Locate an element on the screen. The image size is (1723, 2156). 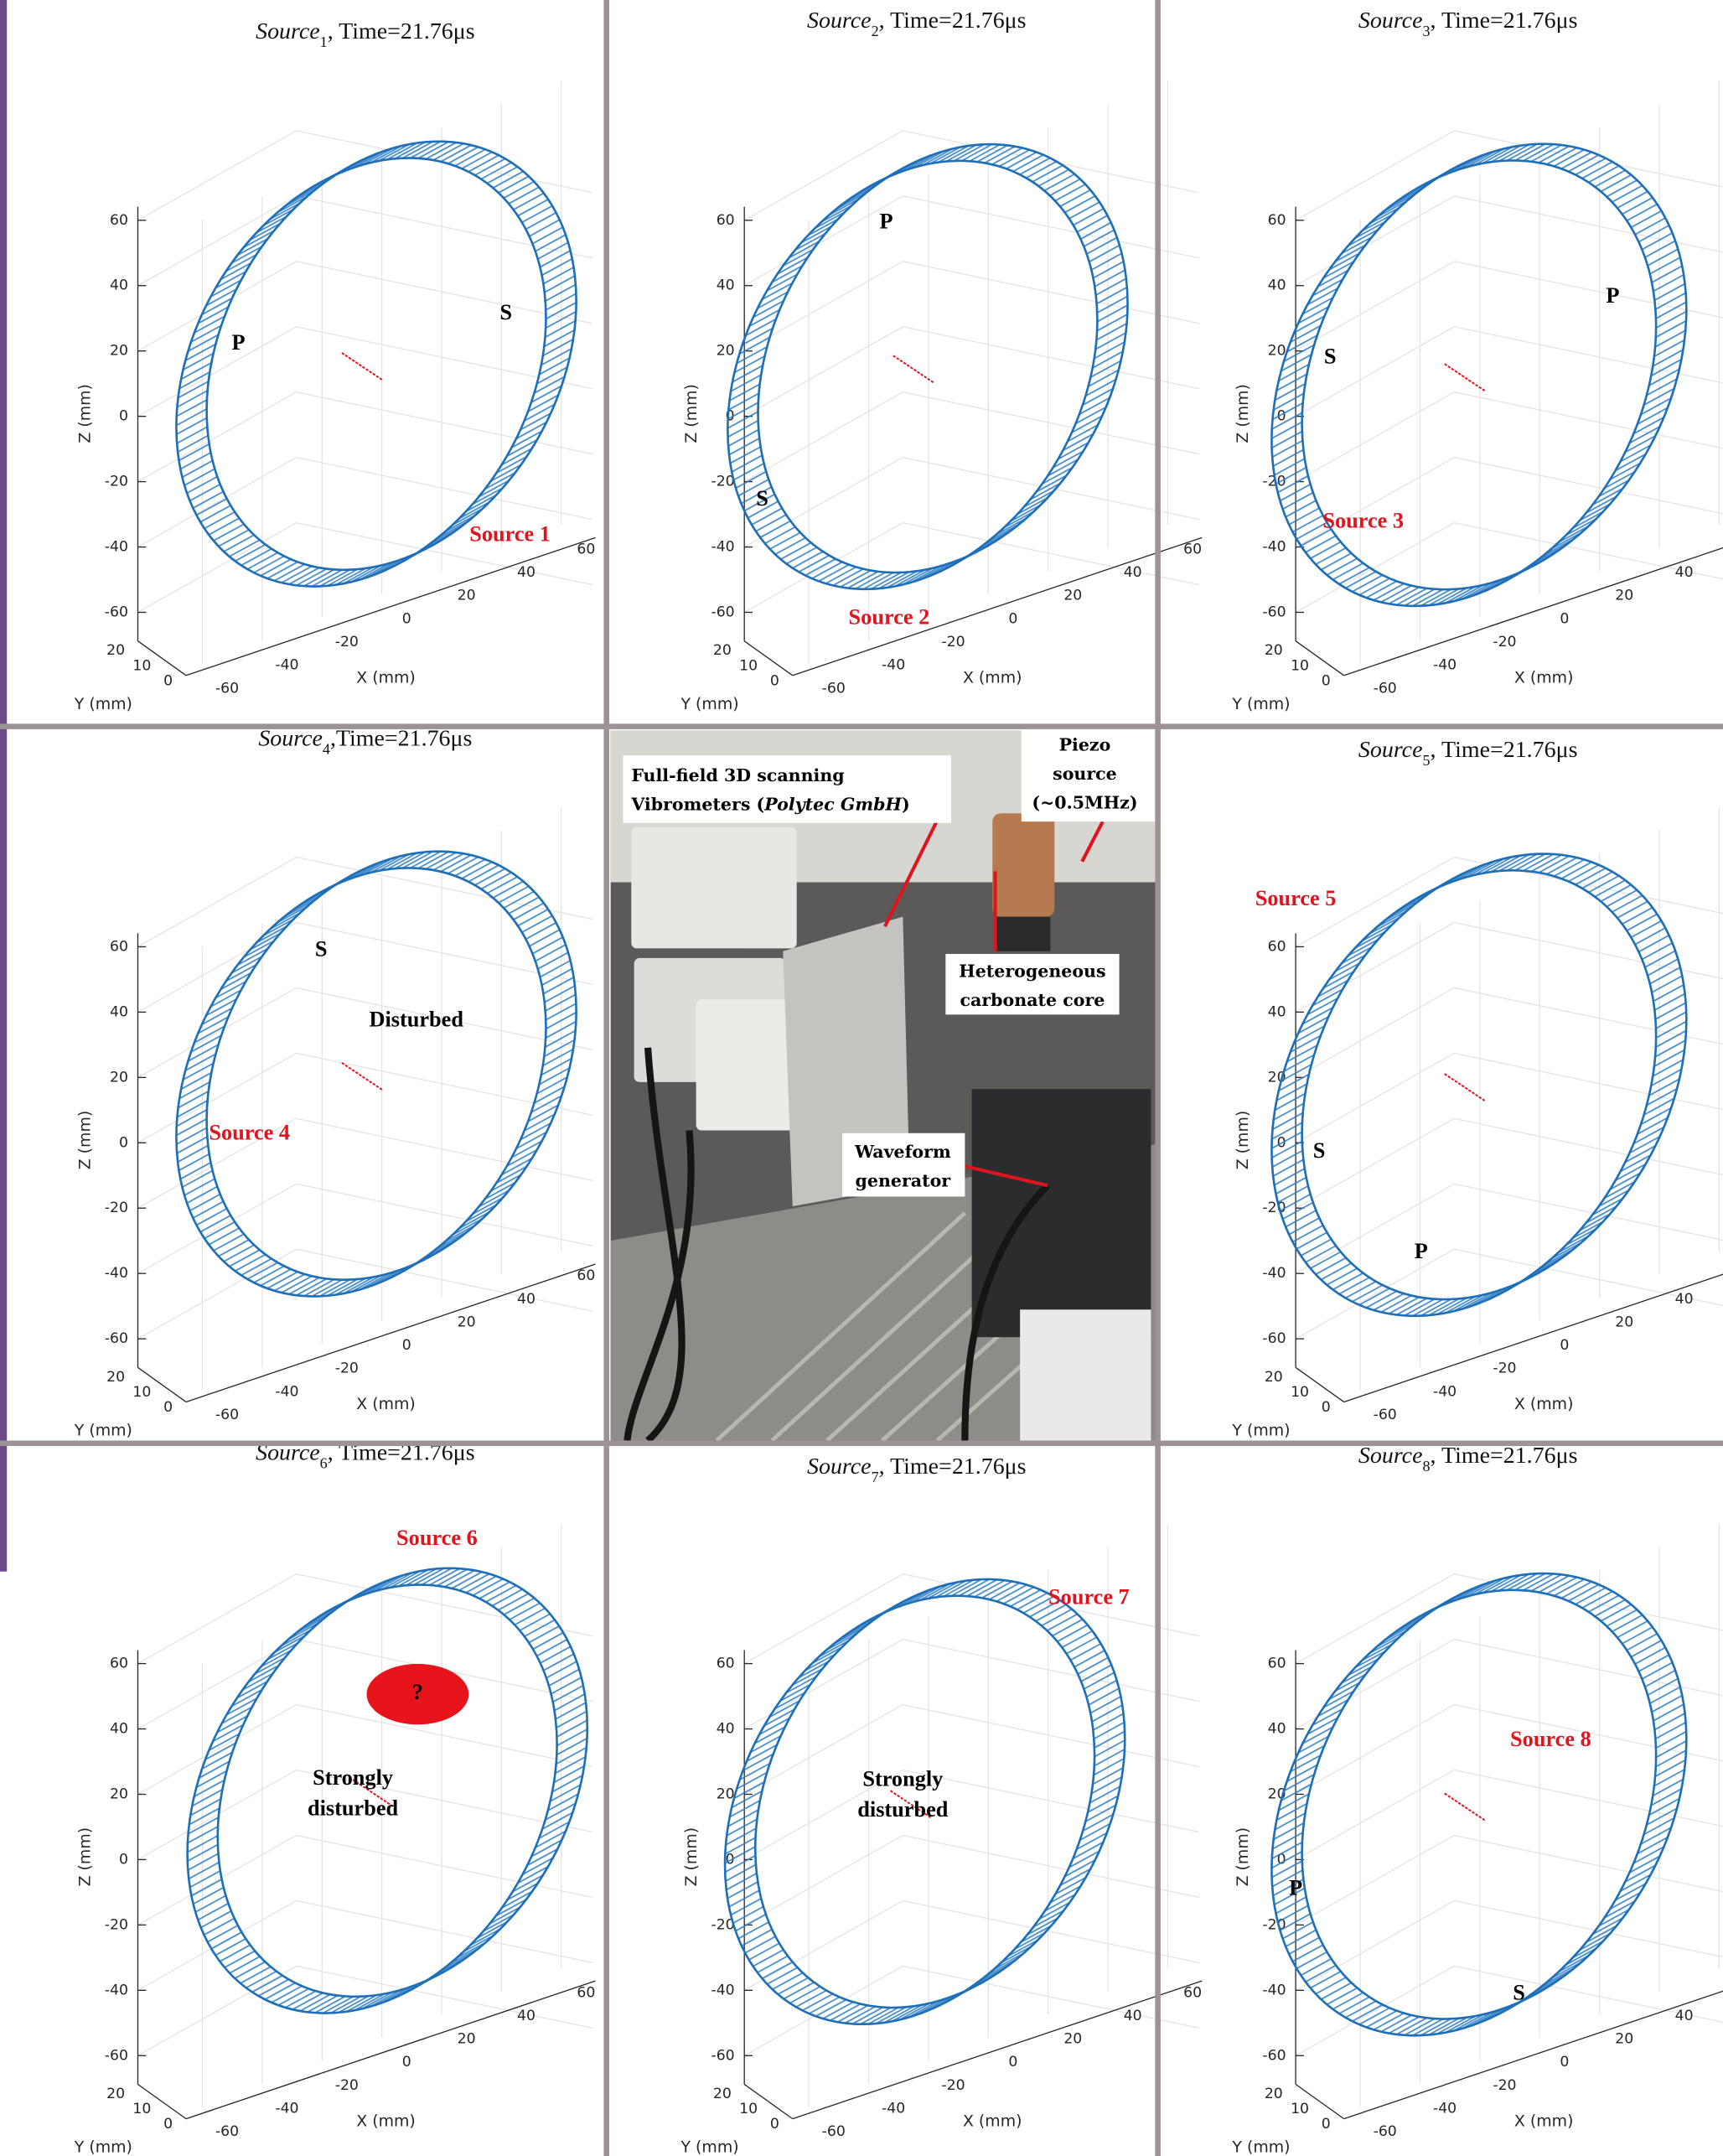
photo-label: Waveform is located at coordinates (903, 1151).